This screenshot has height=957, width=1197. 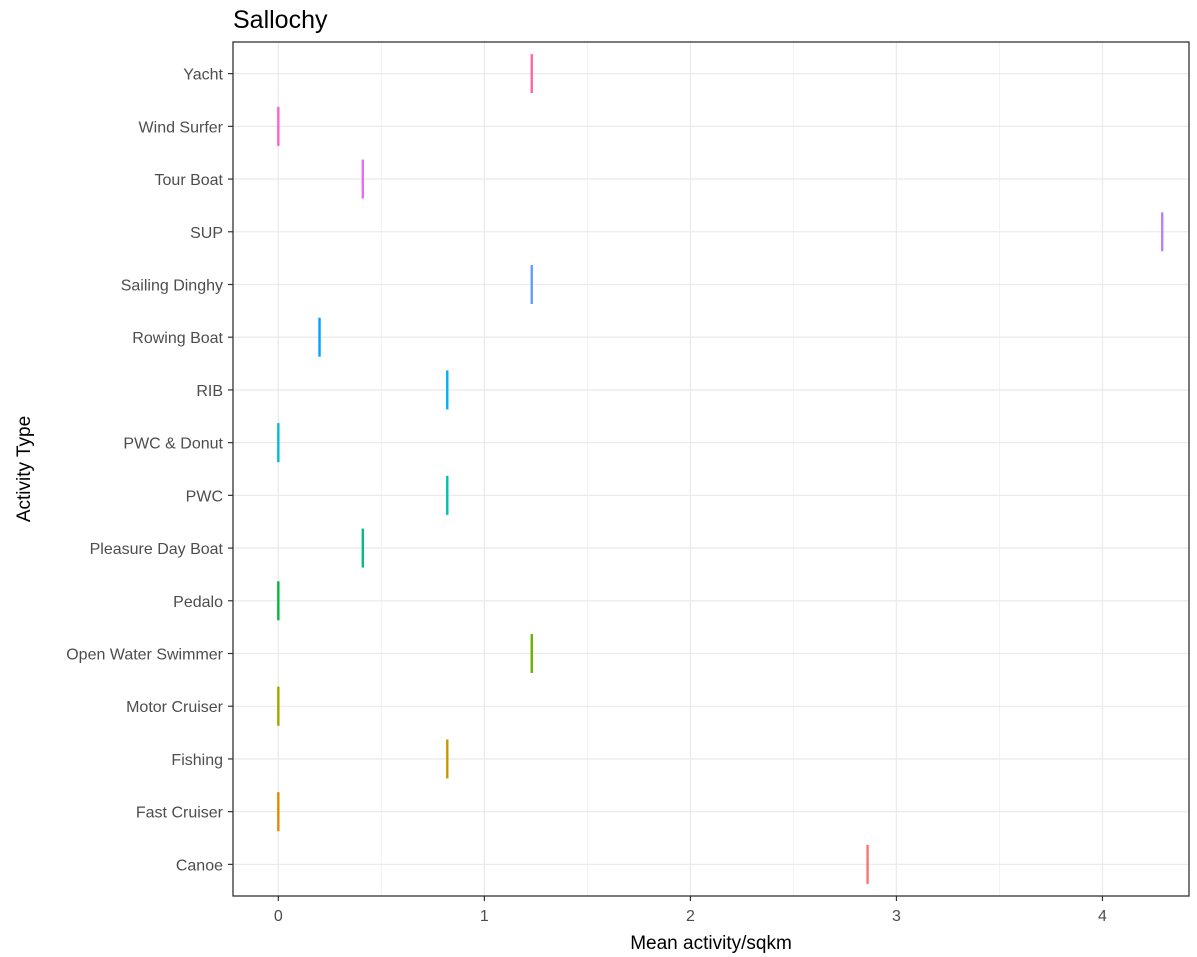 I want to click on x-tick-label: 1, so click(x=484, y=916).